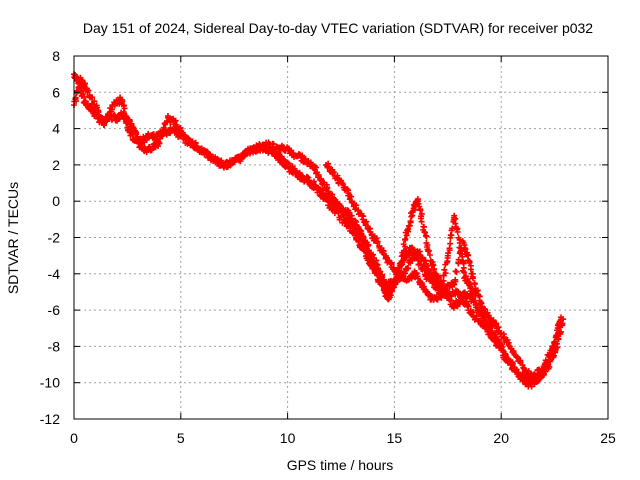 This screenshot has width=640, height=480. What do you see at coordinates (340, 465) in the screenshot?
I see `x-axis-label: GPS time / hours` at bounding box center [340, 465].